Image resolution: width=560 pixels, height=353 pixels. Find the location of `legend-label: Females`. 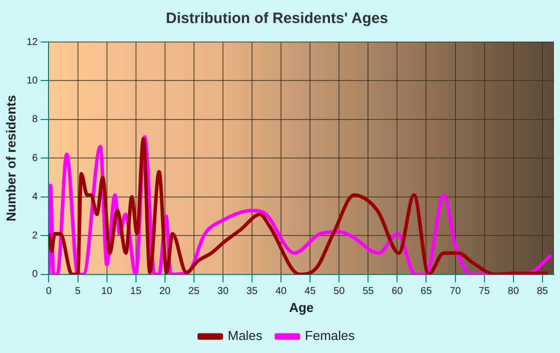

legend-label: Females is located at coordinates (330, 336).